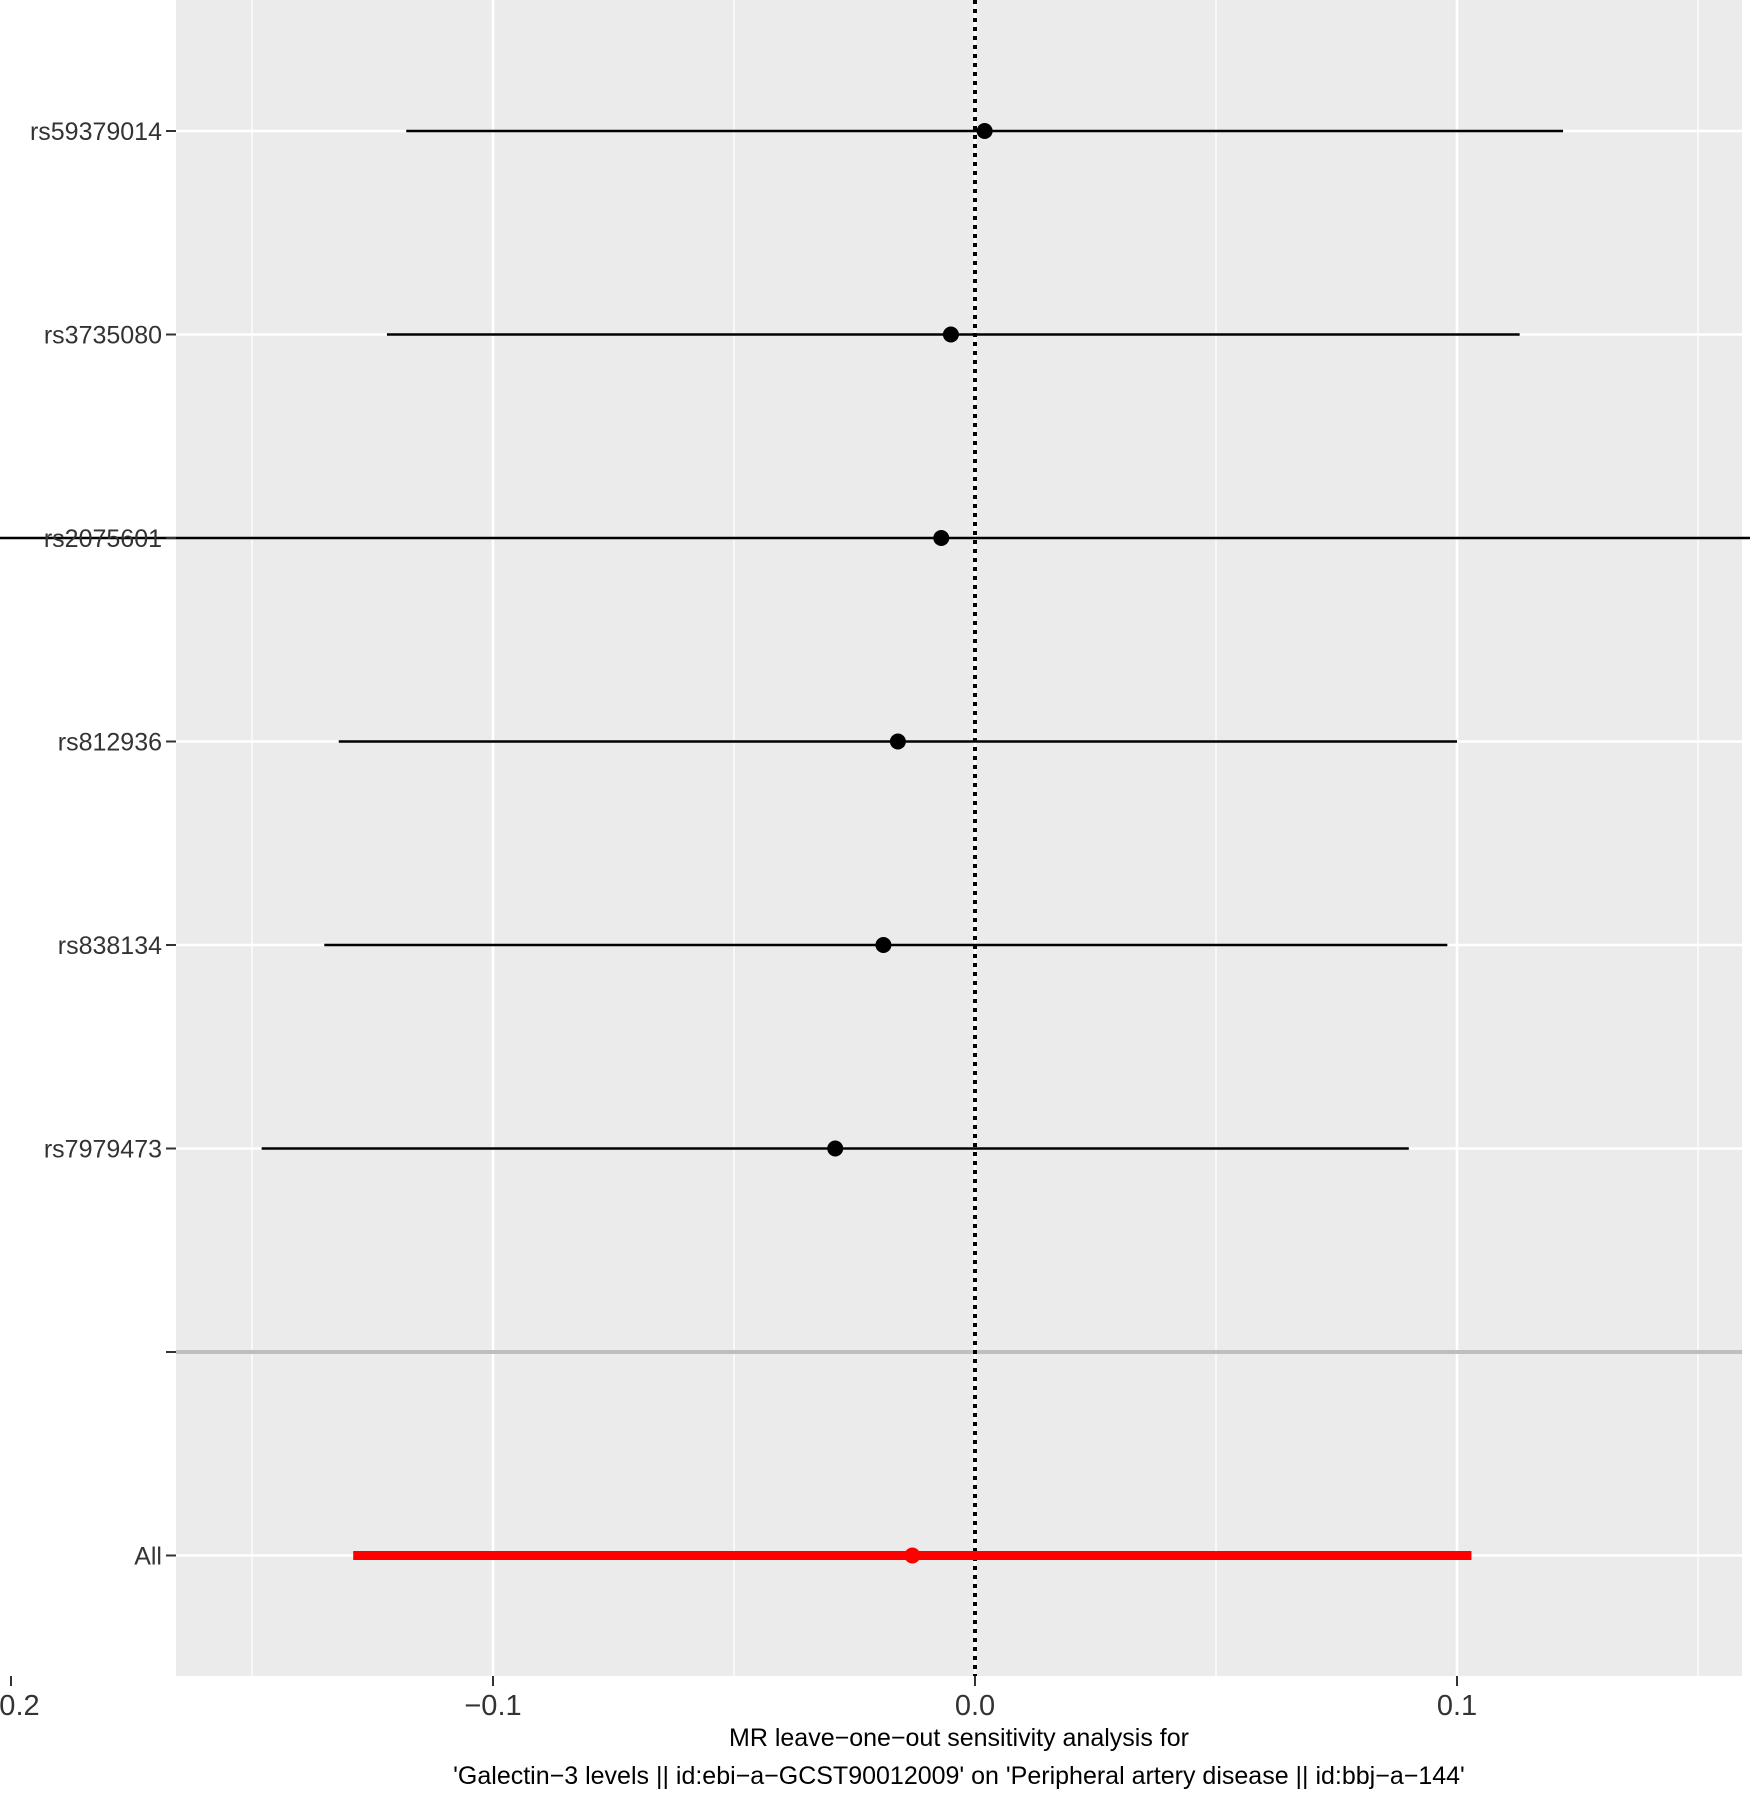 This screenshot has width=1750, height=1802. I want to click on x-tick-label: 0.0, so click(975, 1706).